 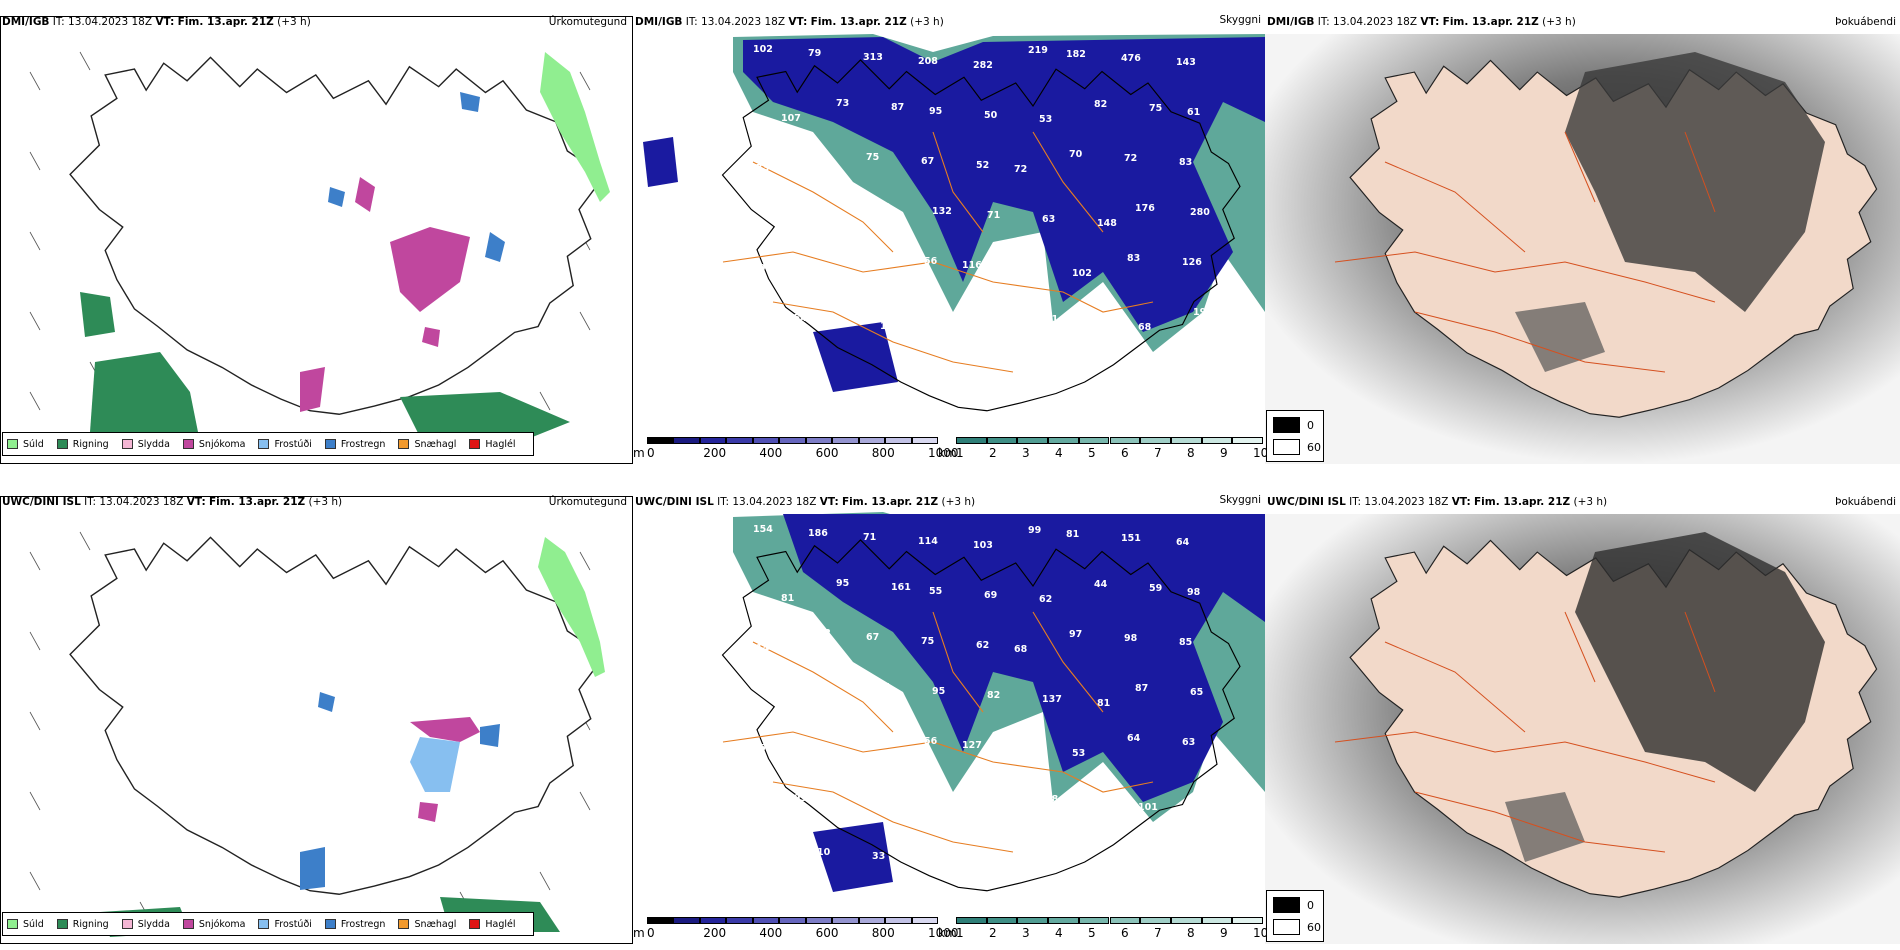 I want to click on cloudbase-value-label: 186, so click(x=818, y=533).